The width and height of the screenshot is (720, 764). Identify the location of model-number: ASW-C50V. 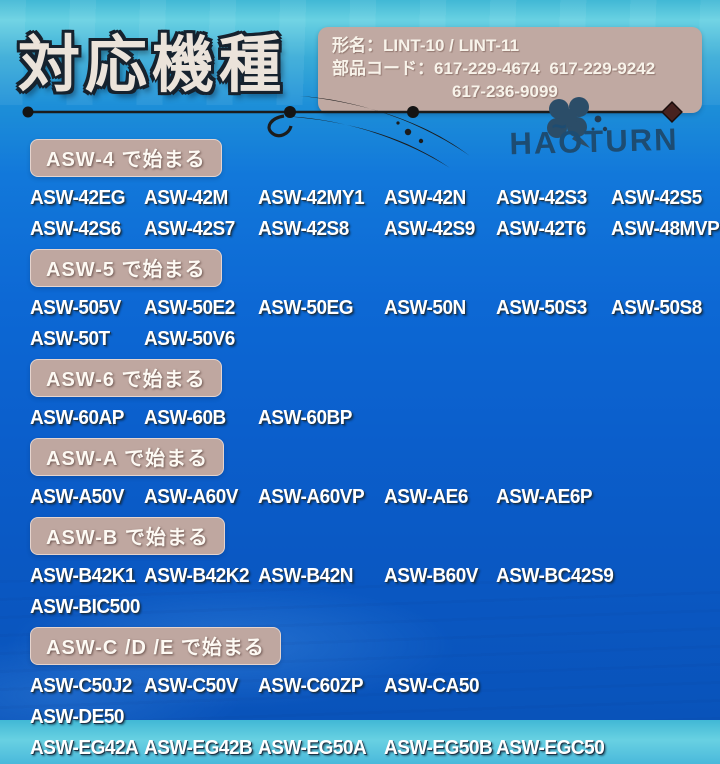
(191, 686).